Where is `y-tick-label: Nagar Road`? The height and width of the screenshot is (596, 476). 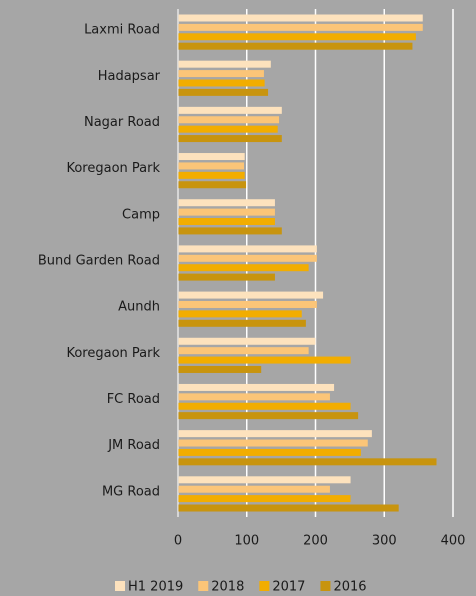
y-tick-label: Nagar Road is located at coordinates (122, 122).